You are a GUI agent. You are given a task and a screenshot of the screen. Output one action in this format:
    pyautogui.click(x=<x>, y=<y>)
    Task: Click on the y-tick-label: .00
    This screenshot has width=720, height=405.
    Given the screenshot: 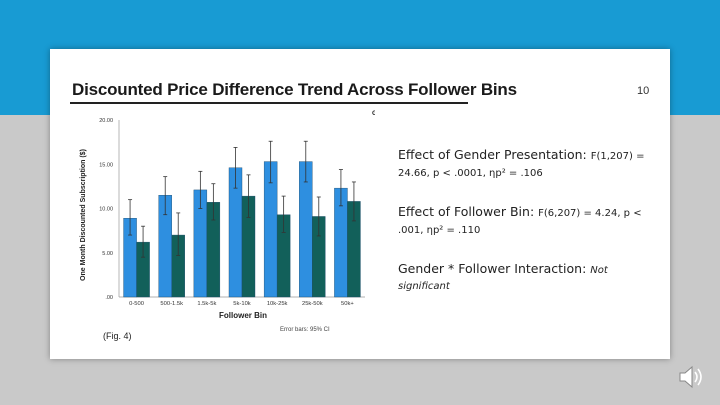 What is the action you would take?
    pyautogui.click(x=109, y=298)
    